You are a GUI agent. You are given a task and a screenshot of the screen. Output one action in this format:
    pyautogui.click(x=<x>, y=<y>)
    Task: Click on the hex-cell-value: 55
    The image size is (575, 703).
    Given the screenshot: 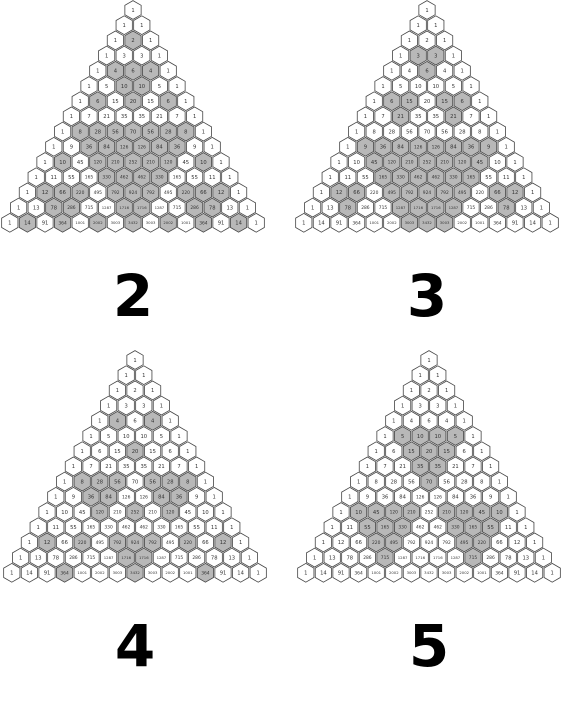 What is the action you would take?
    pyautogui.click(x=71, y=178)
    